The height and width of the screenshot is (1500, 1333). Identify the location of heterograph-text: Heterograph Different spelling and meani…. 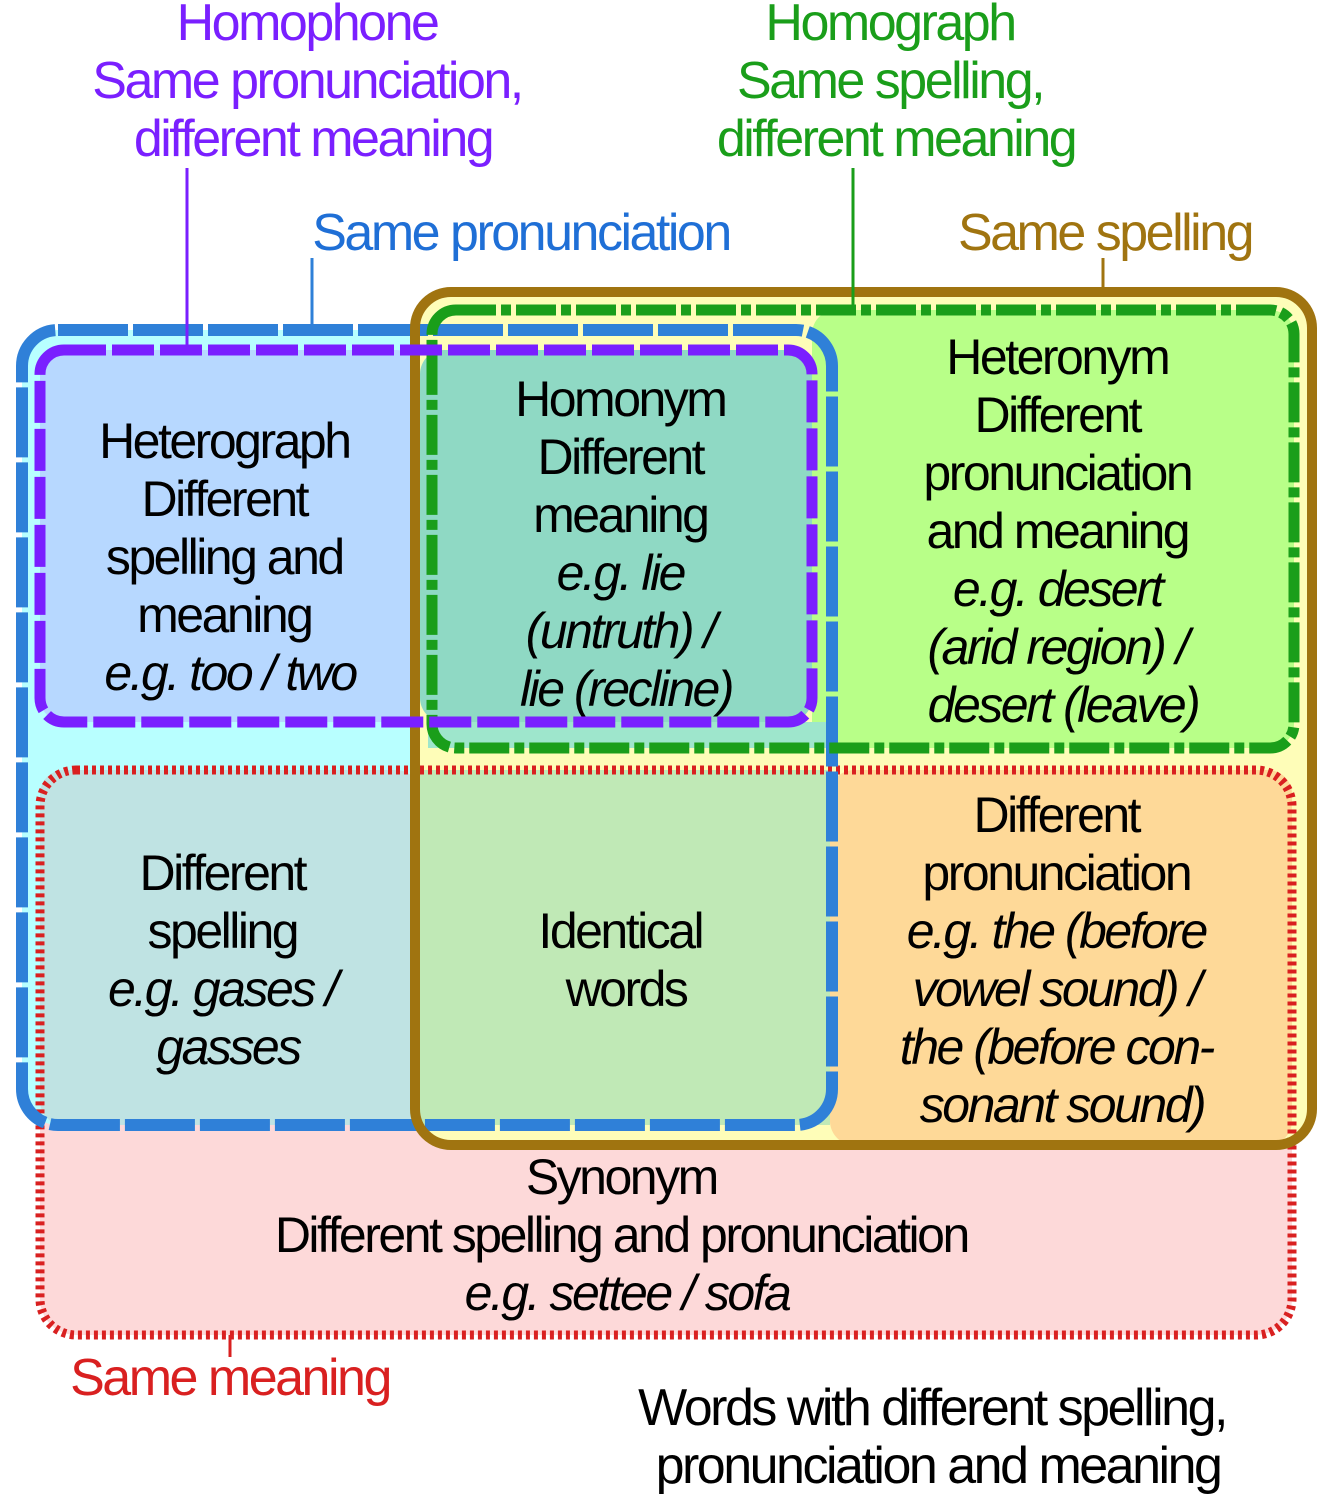
(230, 557).